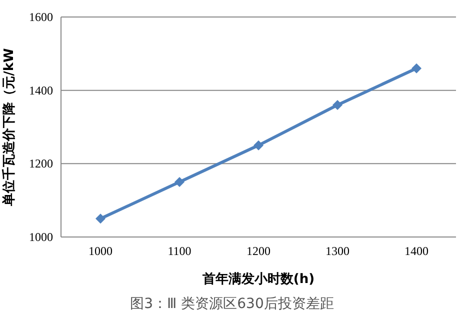 The height and width of the screenshot is (322, 464). I want to click on x-tick-label: 1200, so click(258, 251).